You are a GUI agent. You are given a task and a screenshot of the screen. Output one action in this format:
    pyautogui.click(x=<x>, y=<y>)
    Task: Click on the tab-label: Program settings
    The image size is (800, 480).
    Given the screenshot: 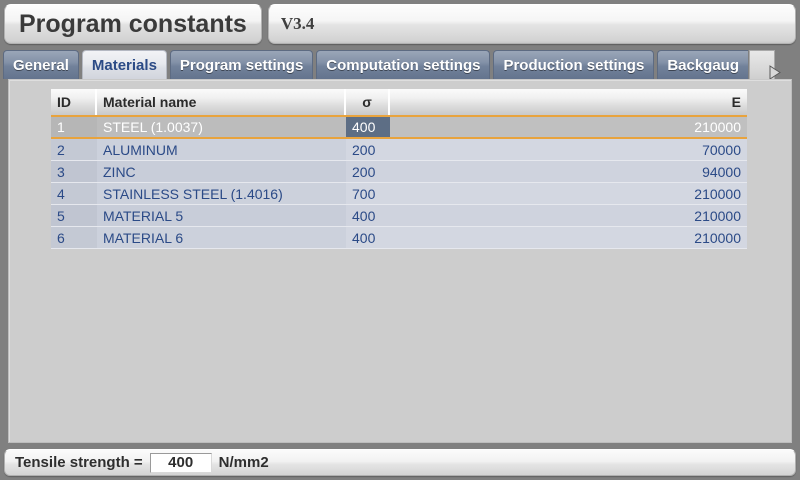 What is the action you would take?
    pyautogui.click(x=241, y=65)
    